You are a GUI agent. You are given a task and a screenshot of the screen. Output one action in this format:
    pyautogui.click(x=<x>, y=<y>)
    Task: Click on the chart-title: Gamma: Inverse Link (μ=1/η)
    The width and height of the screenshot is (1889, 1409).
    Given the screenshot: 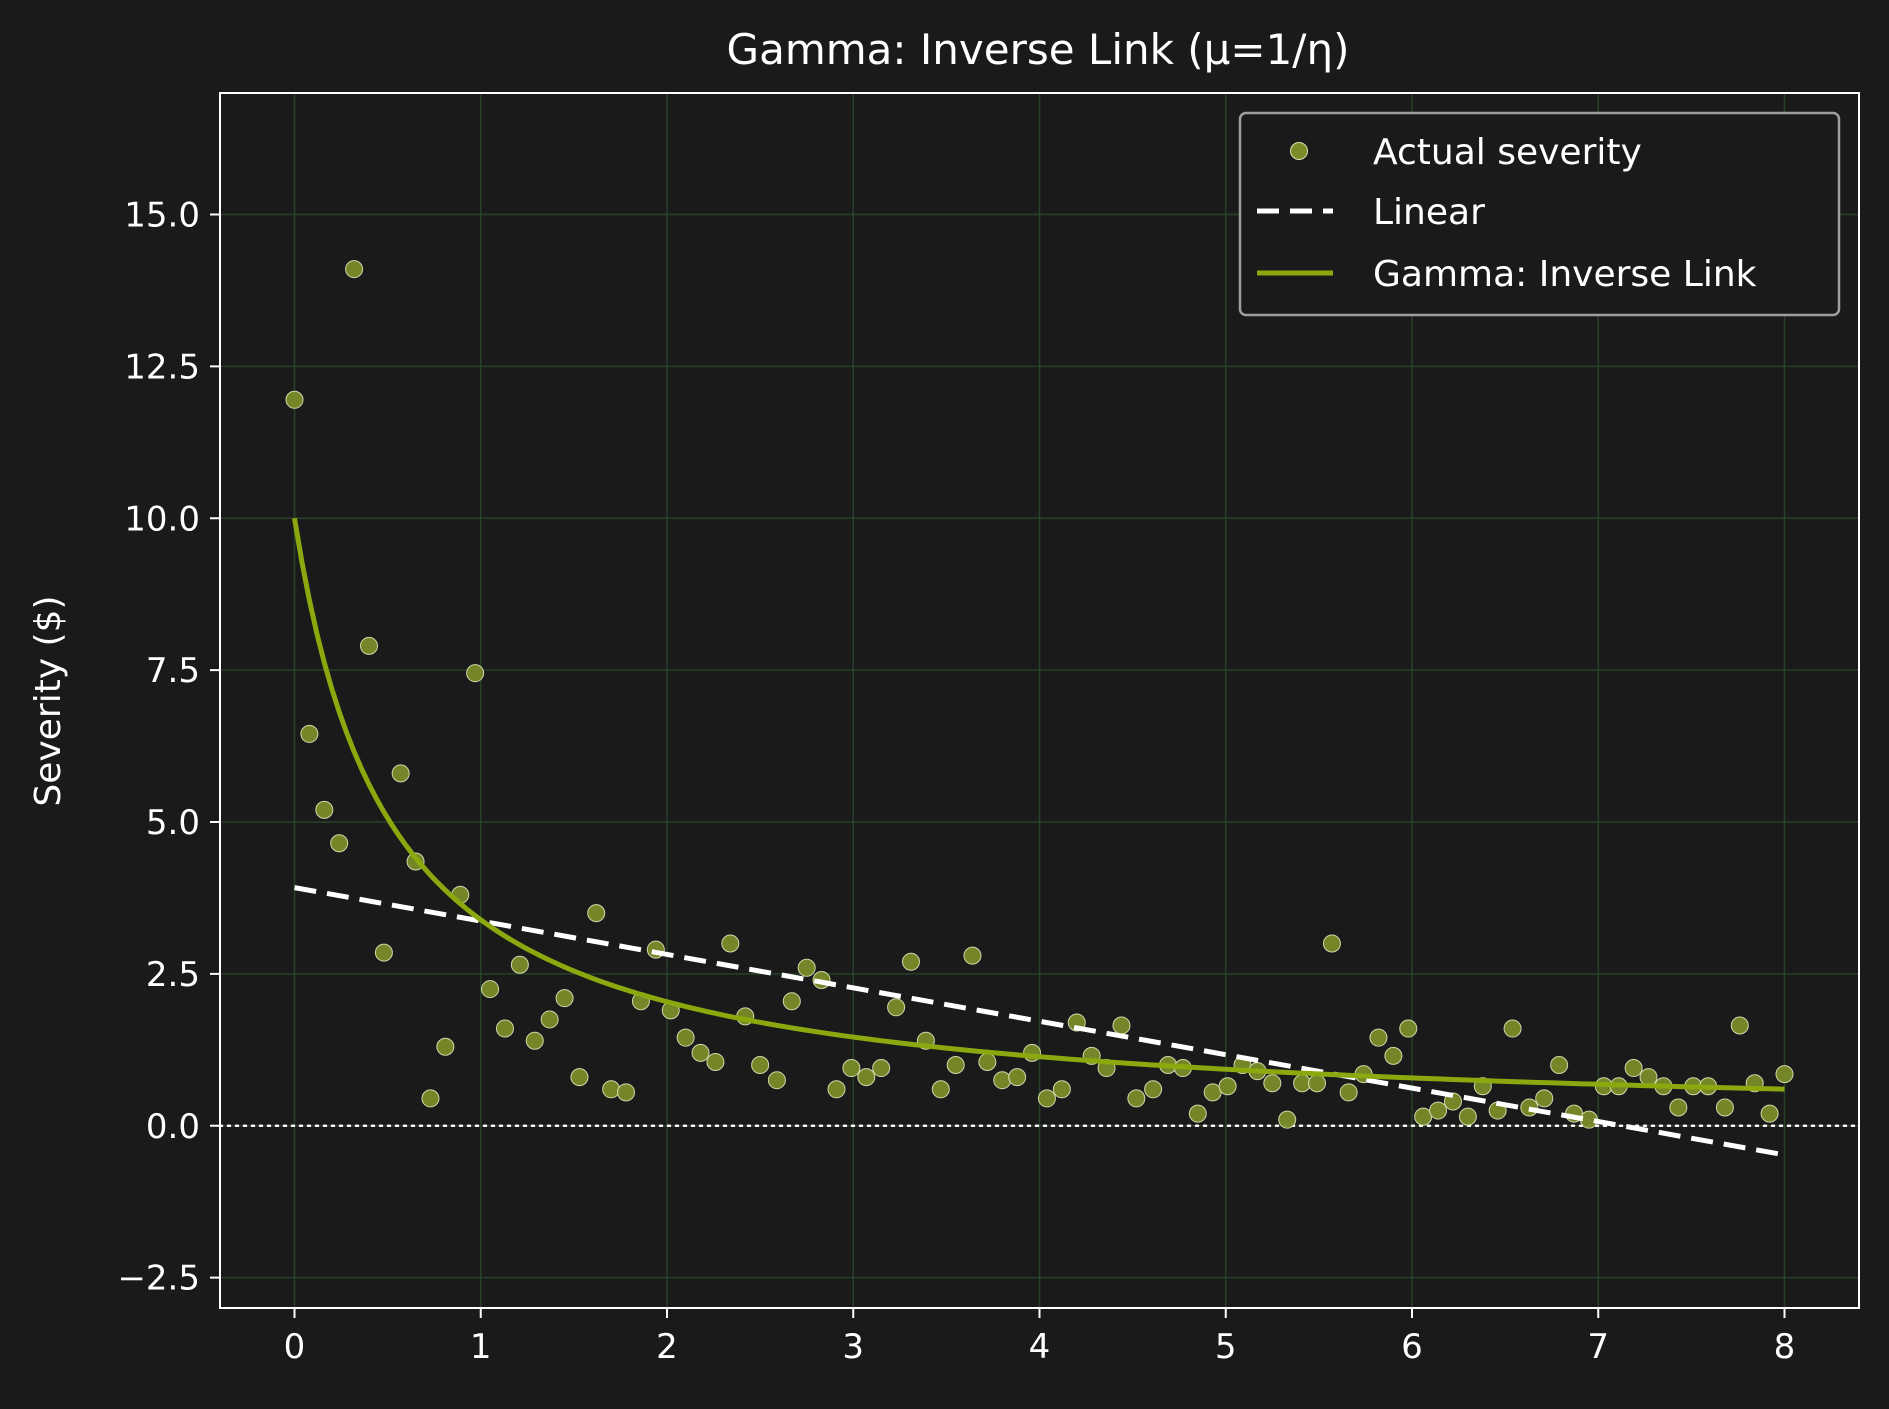 What is the action you would take?
    pyautogui.click(x=1038, y=49)
    